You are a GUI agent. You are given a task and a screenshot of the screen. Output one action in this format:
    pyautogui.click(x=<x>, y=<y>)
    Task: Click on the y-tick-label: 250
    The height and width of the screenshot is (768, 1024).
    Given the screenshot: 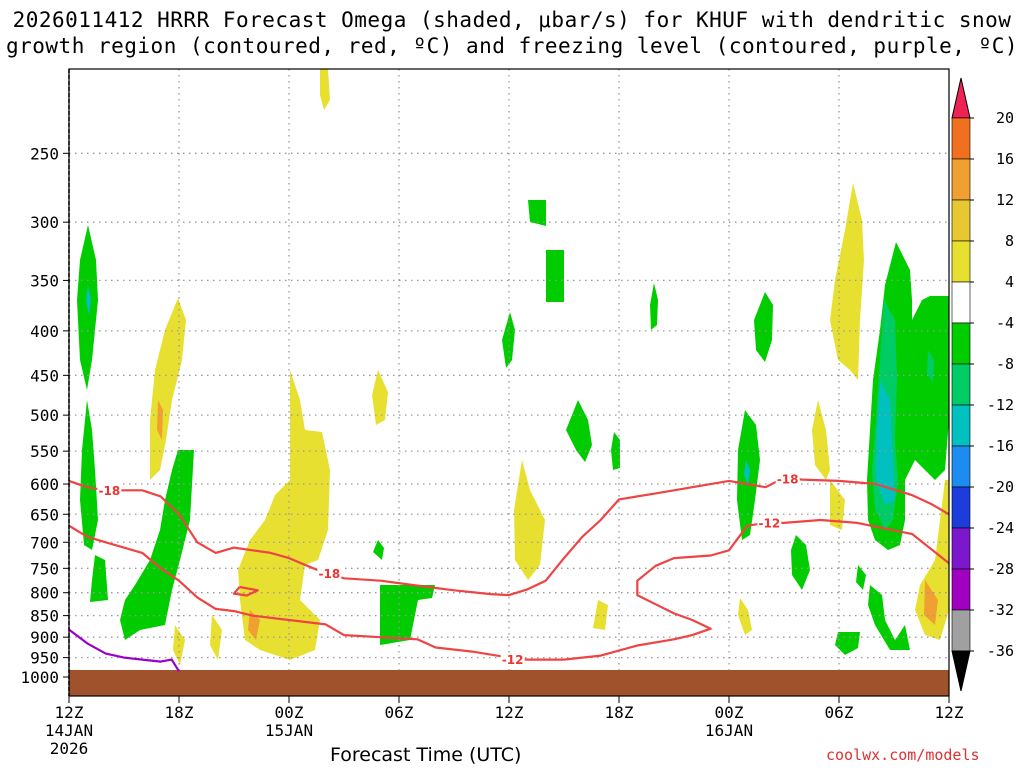 What is the action you would take?
    pyautogui.click(x=44, y=153)
    